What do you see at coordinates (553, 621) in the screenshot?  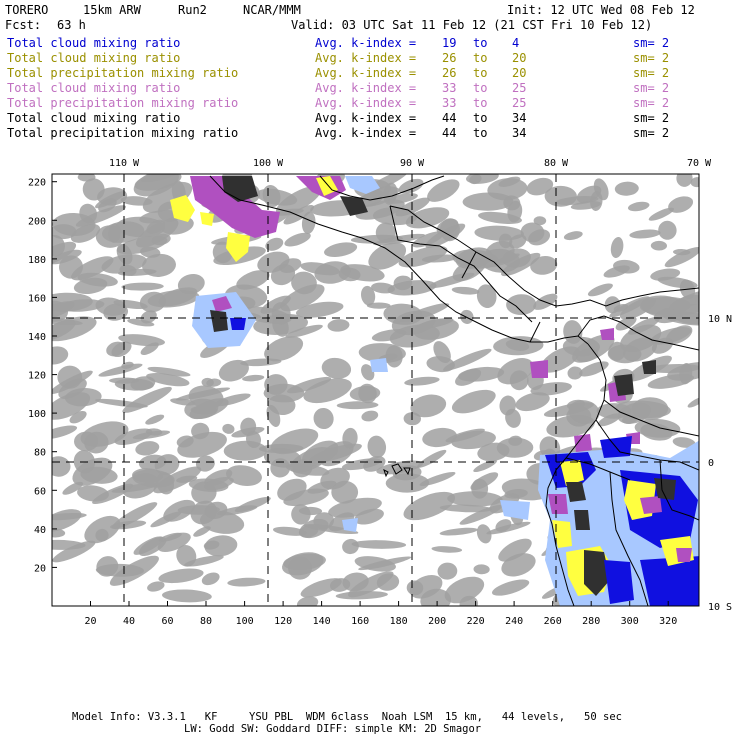 I see `x-tick-label: 260` at bounding box center [553, 621].